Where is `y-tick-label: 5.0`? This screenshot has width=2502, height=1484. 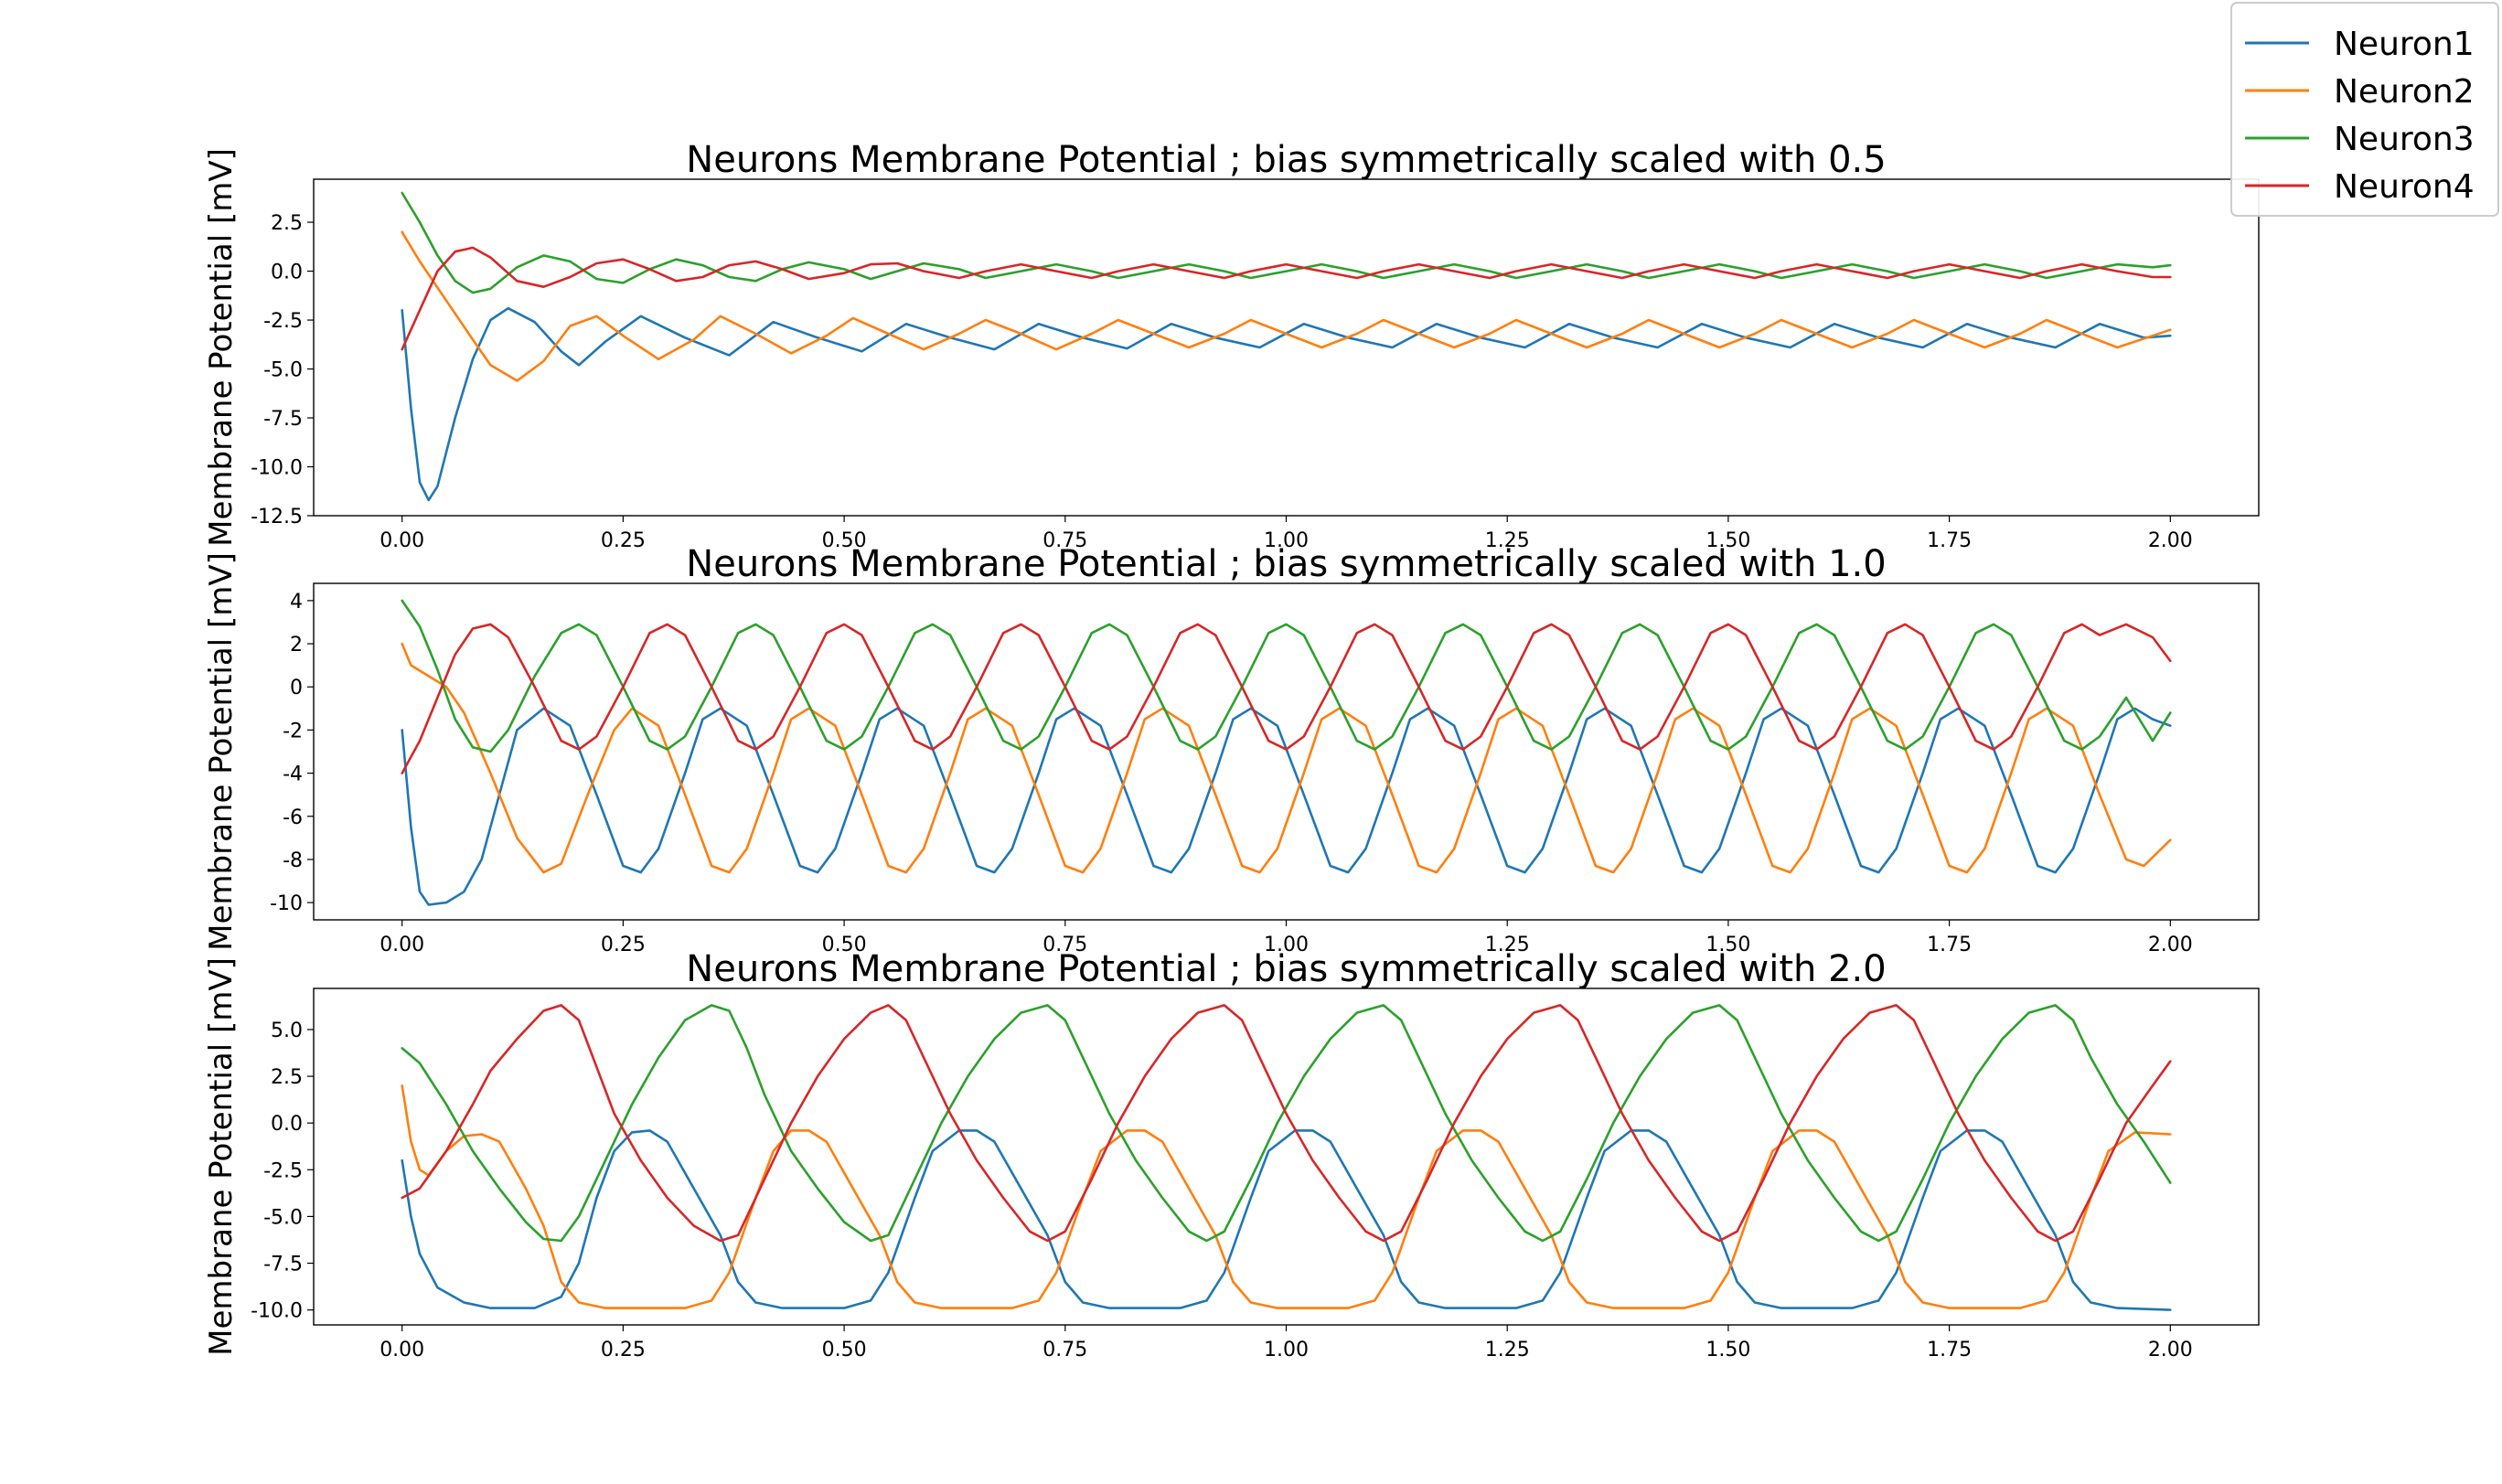 y-tick-label: 5.0 is located at coordinates (287, 1031).